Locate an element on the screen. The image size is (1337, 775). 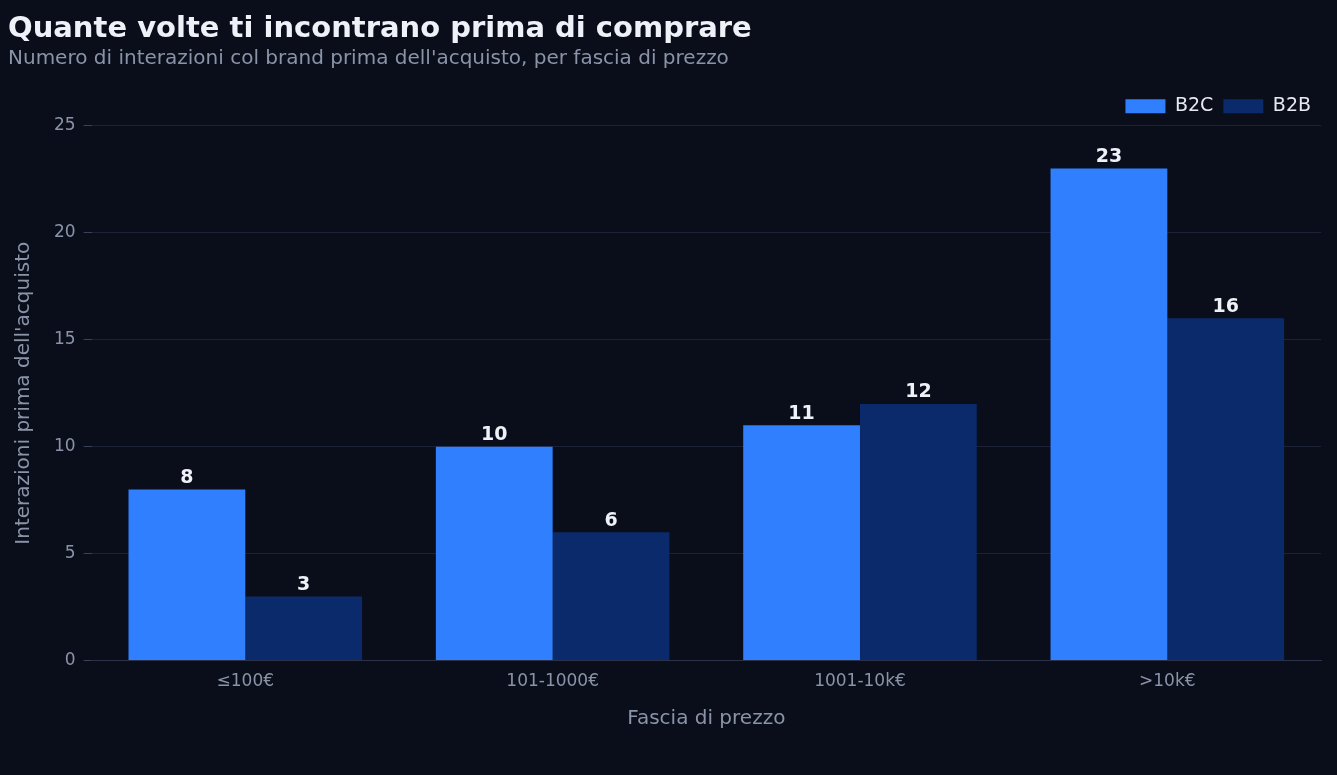
y-tick-label: 5 is located at coordinates (70, 552).